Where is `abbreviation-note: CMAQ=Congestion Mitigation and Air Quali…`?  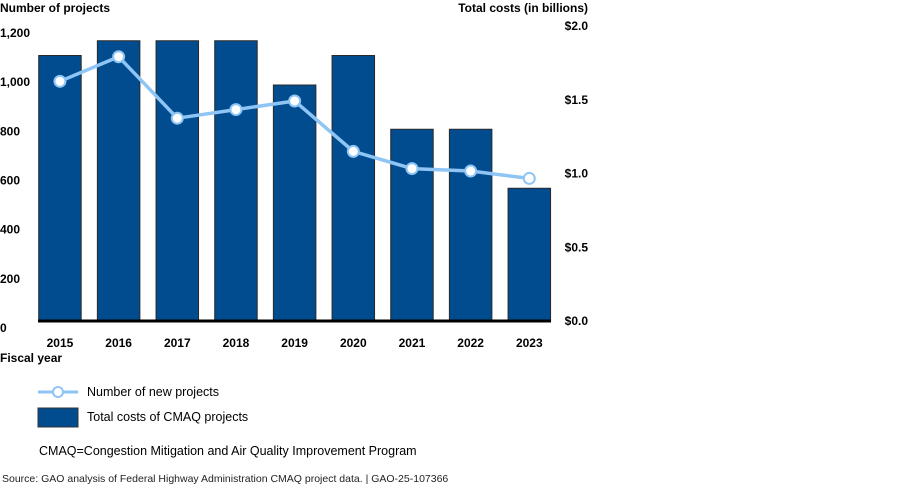 abbreviation-note: CMAQ=Congestion Mitigation and Air Quali… is located at coordinates (228, 451).